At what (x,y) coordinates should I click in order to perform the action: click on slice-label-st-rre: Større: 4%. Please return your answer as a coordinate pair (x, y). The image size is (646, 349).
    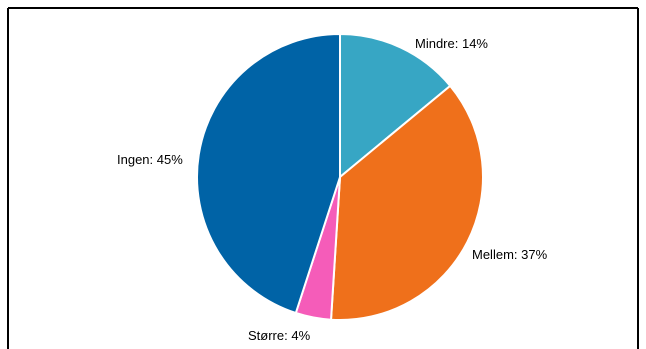
    Looking at the image, I should click on (279, 335).